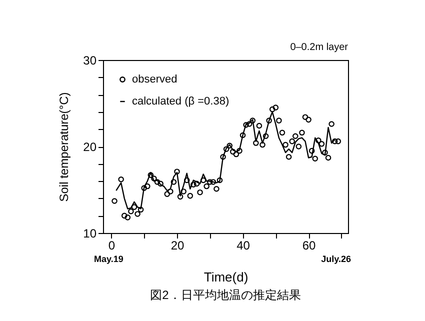  Describe the element at coordinates (155, 80) in the screenshot. I see `legend-label: observed` at that location.